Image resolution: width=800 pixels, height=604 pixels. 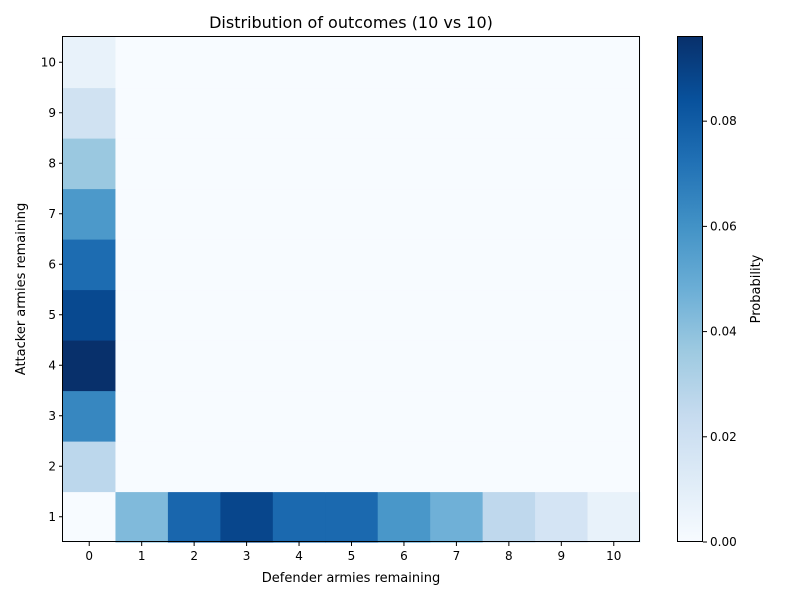 What do you see at coordinates (561, 556) in the screenshot?
I see `x-tick-label: 9` at bounding box center [561, 556].